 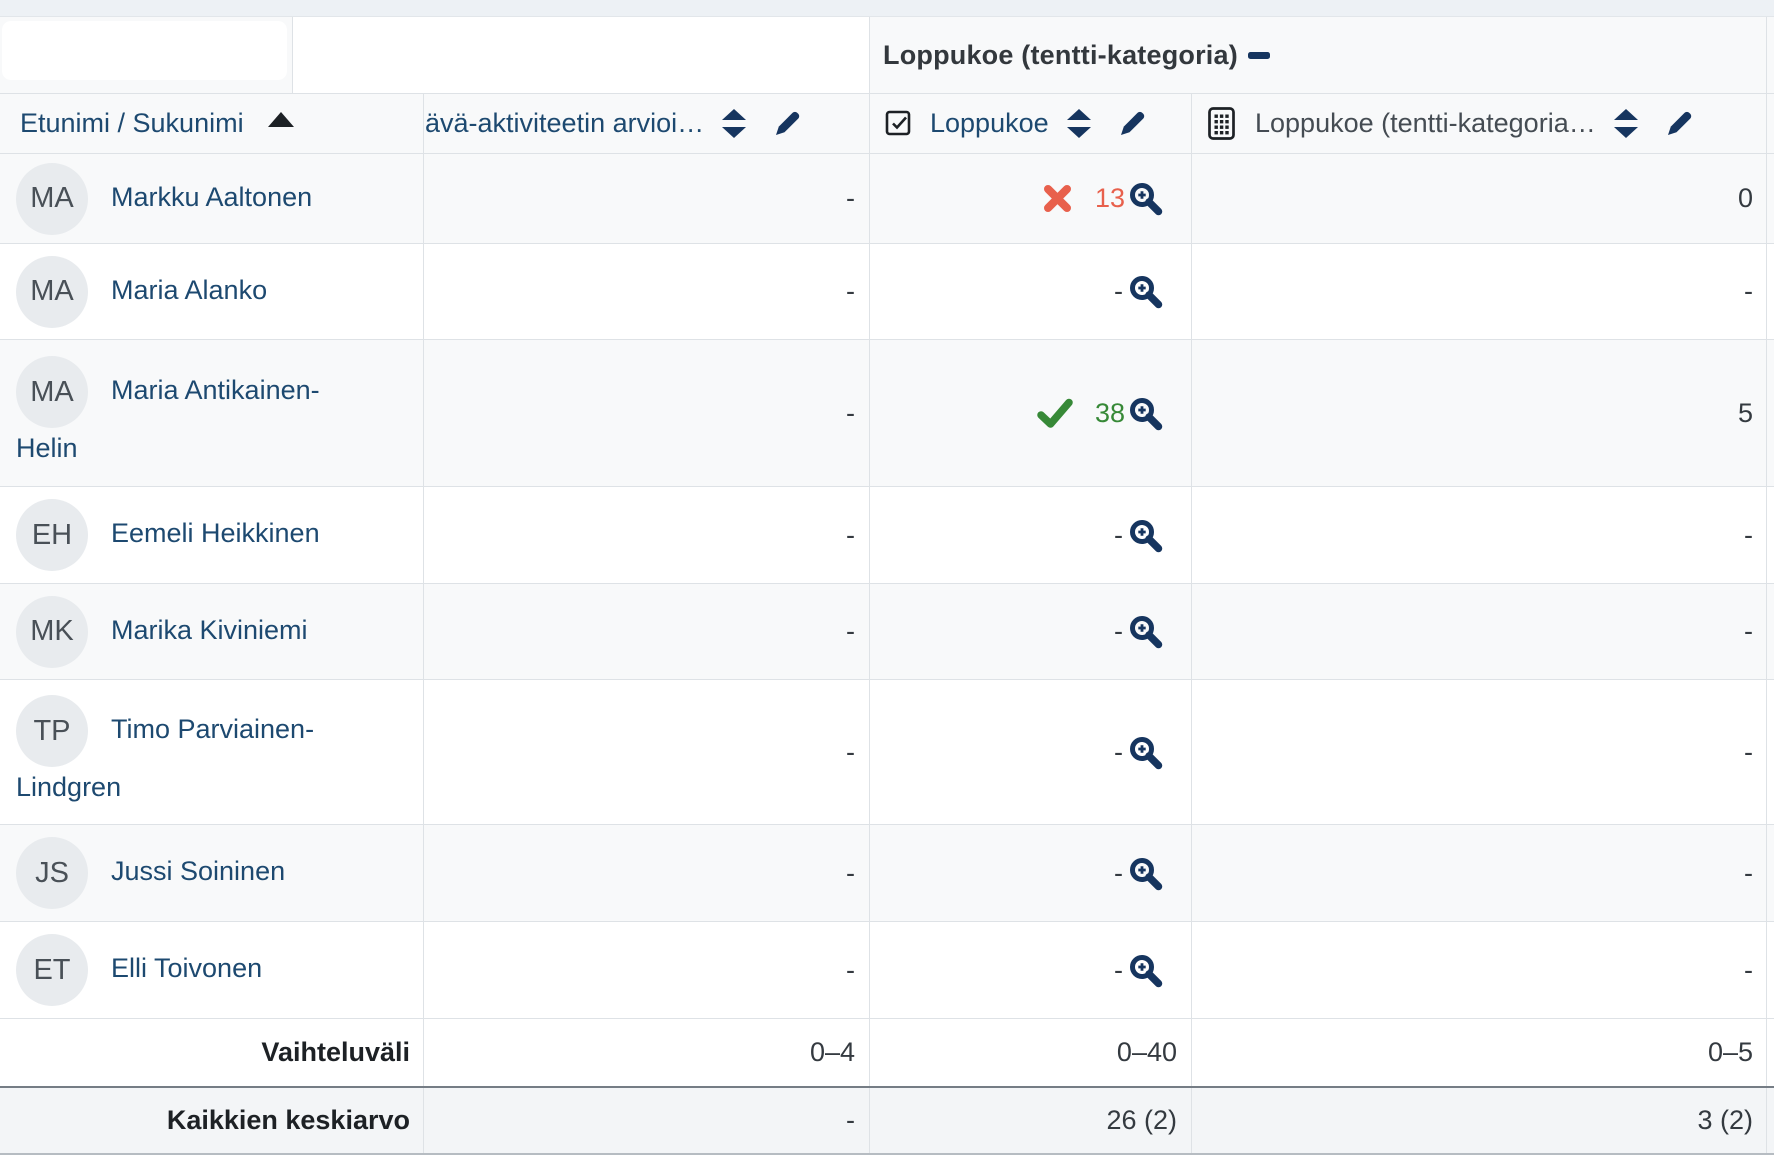 I want to click on table-row: ET Elli Toivonen - - -, so click(x=887, y=969).